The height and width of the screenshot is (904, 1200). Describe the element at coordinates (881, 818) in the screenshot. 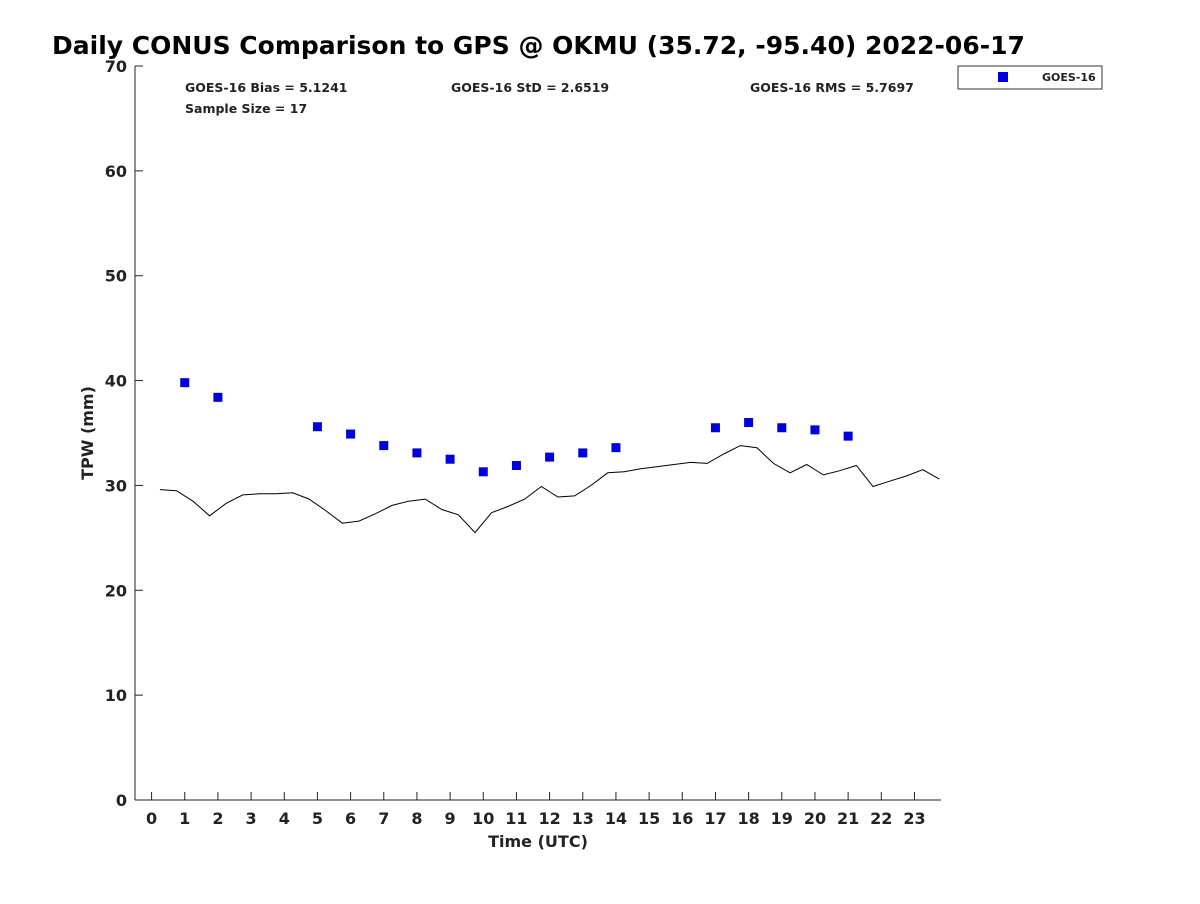

I see `x-tick-label: 22` at that location.